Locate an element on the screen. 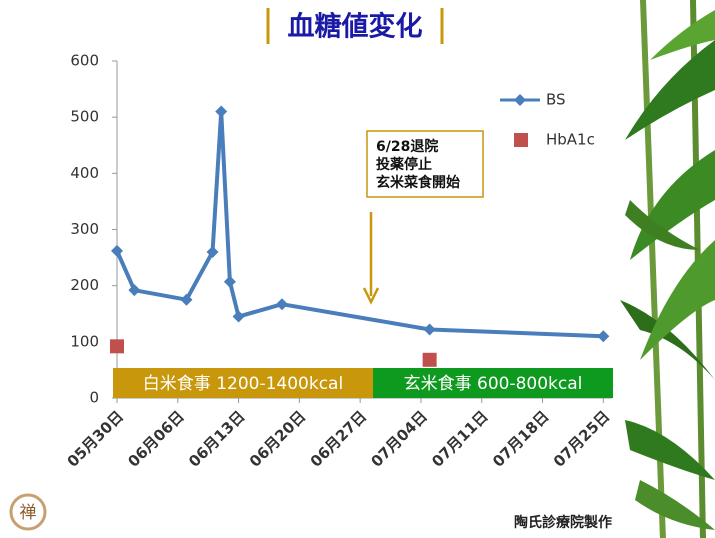 The height and width of the screenshot is (538, 715). y-tick-label: 600 is located at coordinates (84, 61).